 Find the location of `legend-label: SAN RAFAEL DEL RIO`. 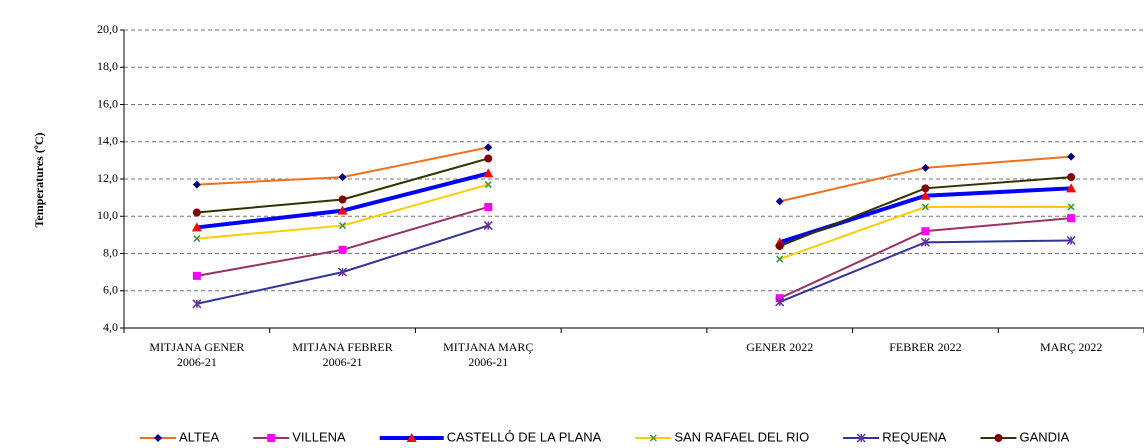

legend-label: SAN RAFAEL DEL RIO is located at coordinates (741, 436).